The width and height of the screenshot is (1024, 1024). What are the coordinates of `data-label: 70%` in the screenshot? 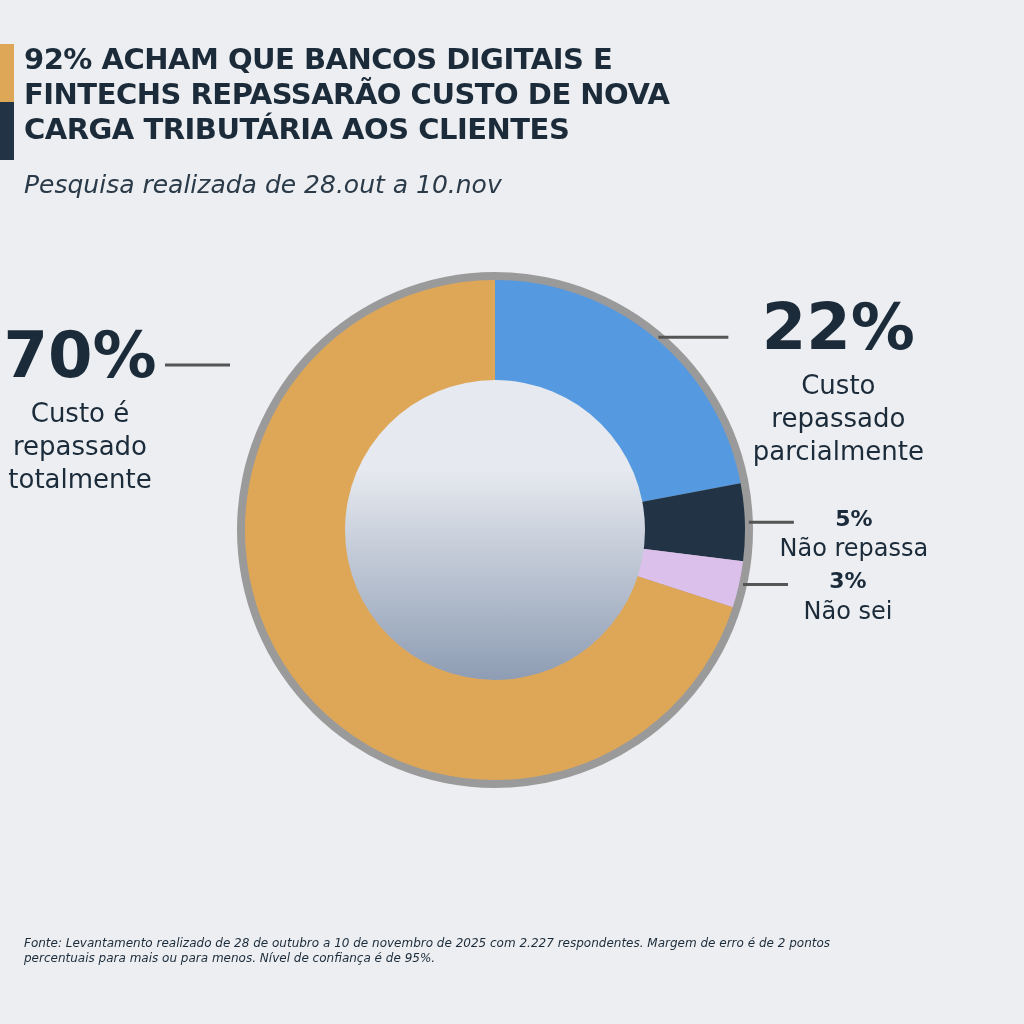 It's located at (80, 354).